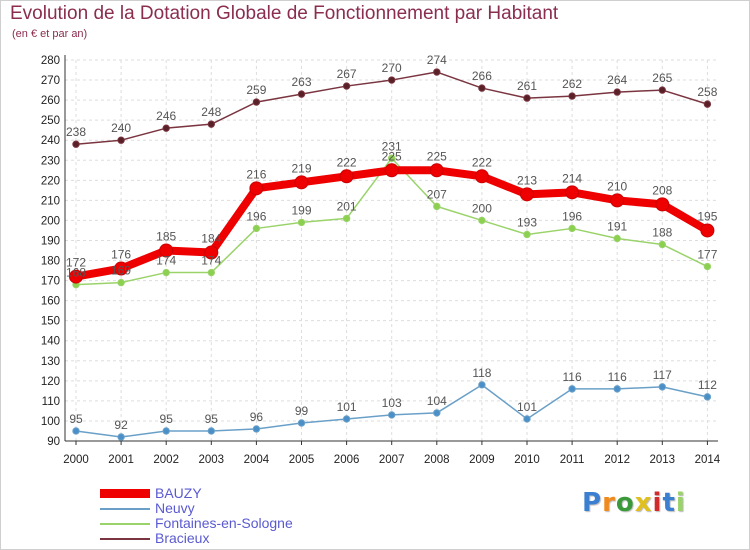 This screenshot has height=550, width=750. What do you see at coordinates (196, 523) in the screenshot?
I see `legend-item-fontaines: Fontaines-en-Sologne` at bounding box center [196, 523].